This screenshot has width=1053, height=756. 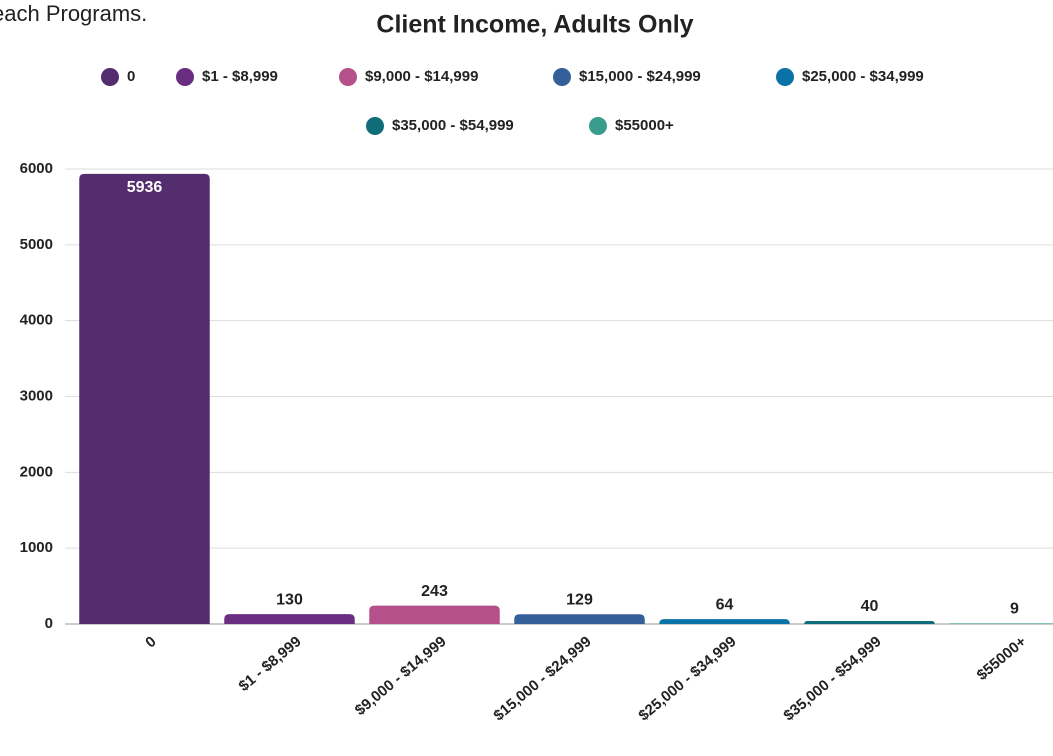 What do you see at coordinates (73, 13) in the screenshot?
I see `page-text: each Programs.` at bounding box center [73, 13].